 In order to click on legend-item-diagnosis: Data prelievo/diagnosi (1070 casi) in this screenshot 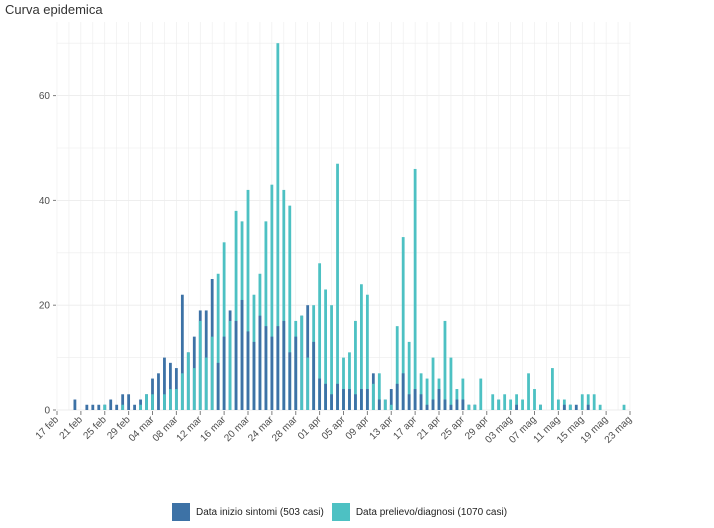, I will do `click(419, 512)`.